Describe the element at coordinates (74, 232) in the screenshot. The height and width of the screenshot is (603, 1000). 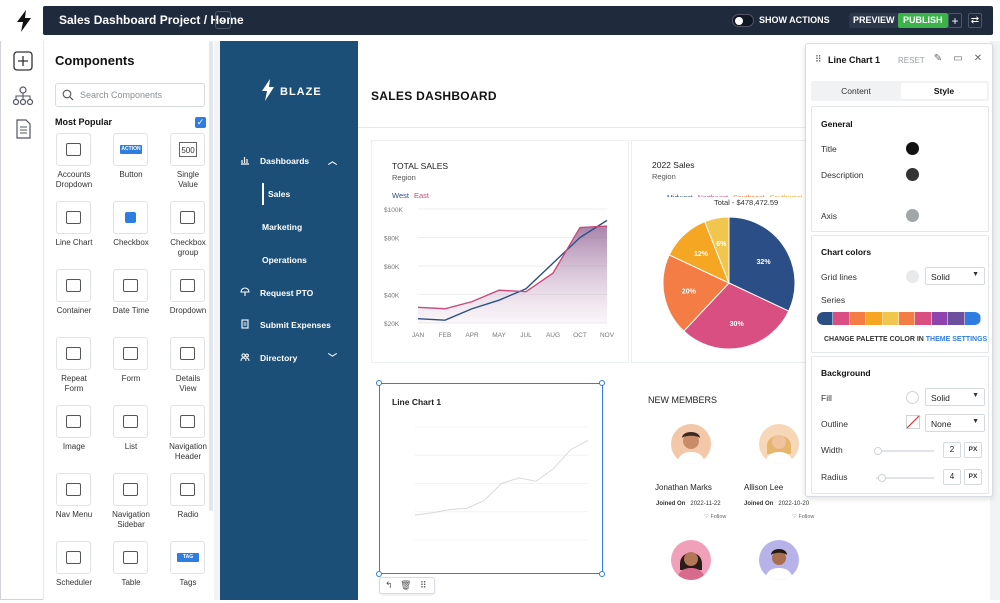
I see `component-tile: Line Chart` at that location.